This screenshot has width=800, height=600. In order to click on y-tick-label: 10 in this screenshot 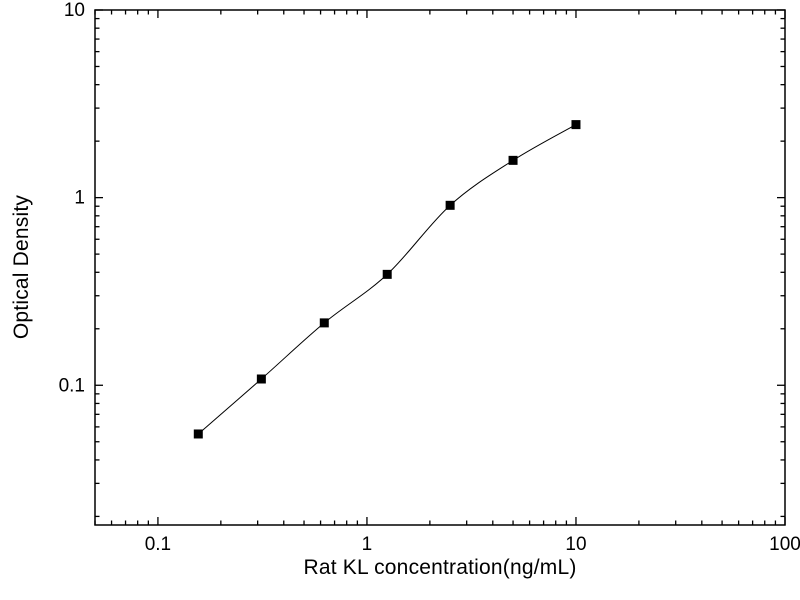, I will do `click(74, 10)`.